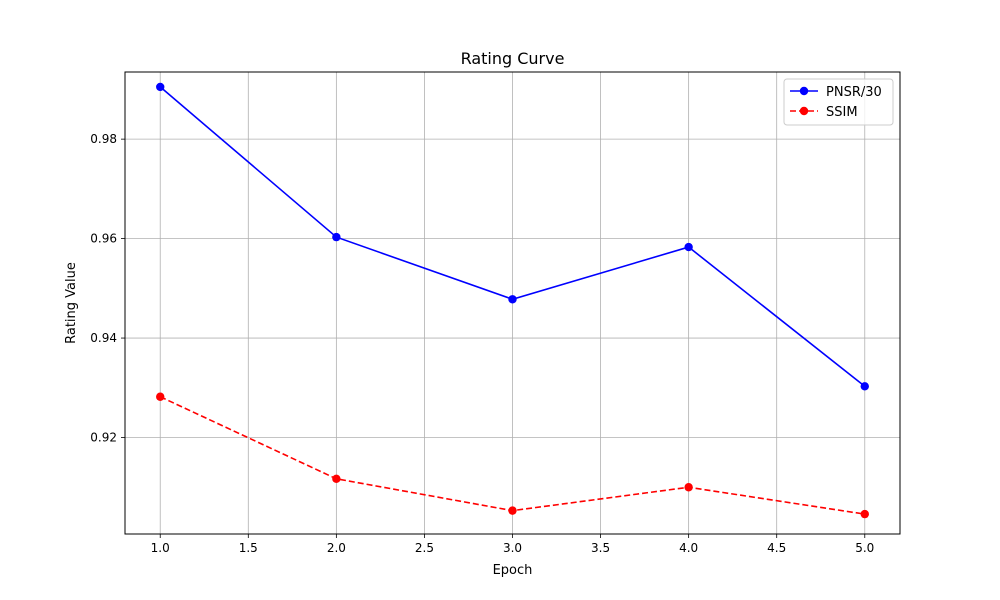  What do you see at coordinates (248, 548) in the screenshot?
I see `x-tick-label: 1.5` at bounding box center [248, 548].